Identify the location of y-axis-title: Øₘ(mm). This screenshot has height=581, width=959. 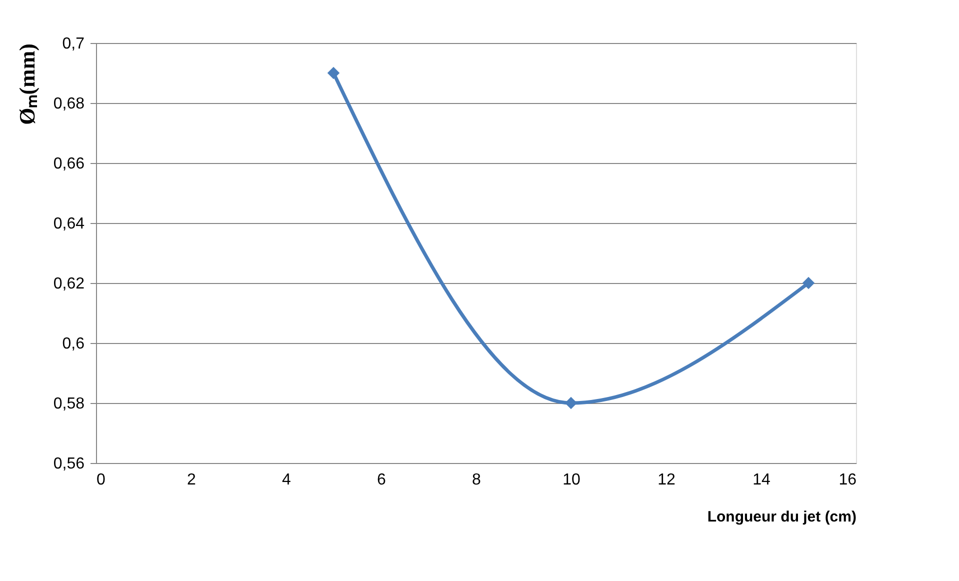
(27, 84).